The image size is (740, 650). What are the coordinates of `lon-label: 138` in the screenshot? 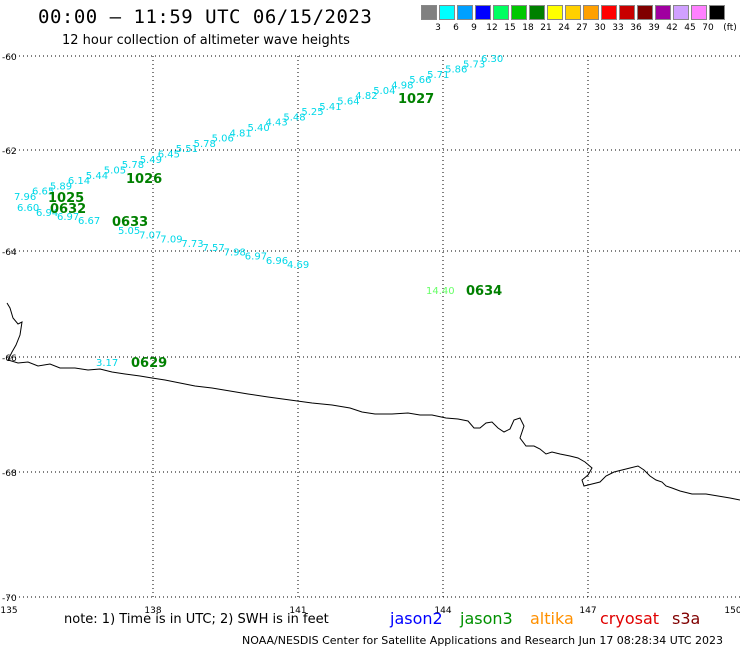 It's located at (152, 611).